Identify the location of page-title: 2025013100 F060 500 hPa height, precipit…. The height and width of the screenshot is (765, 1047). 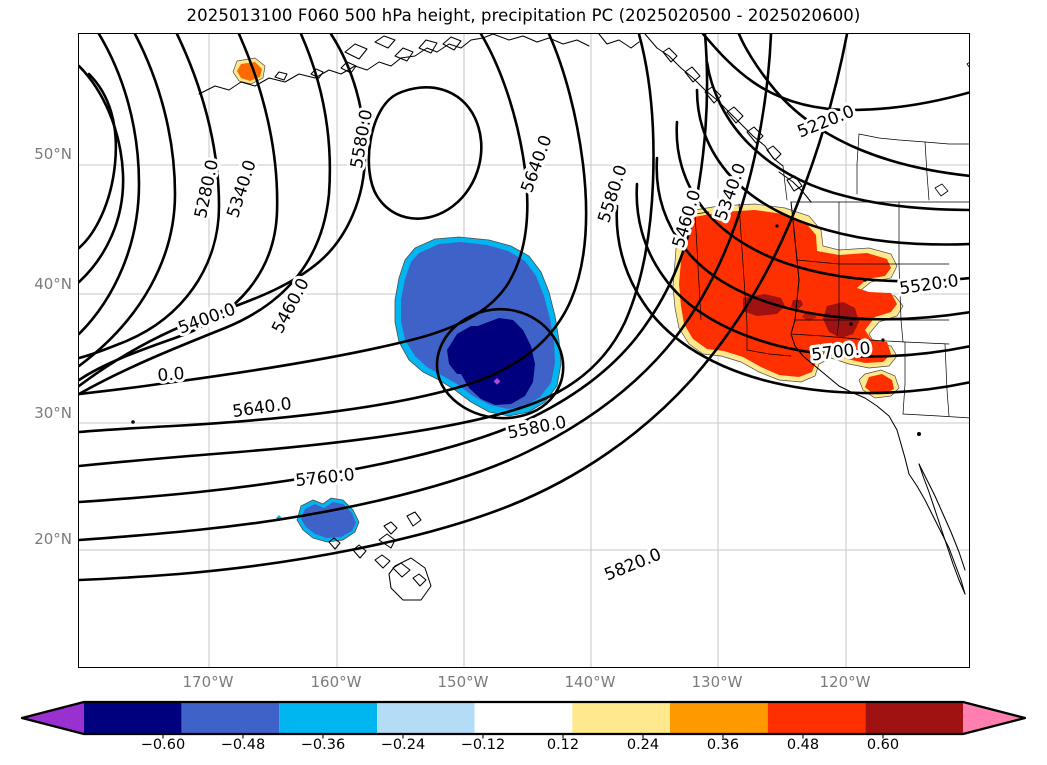
(523, 15).